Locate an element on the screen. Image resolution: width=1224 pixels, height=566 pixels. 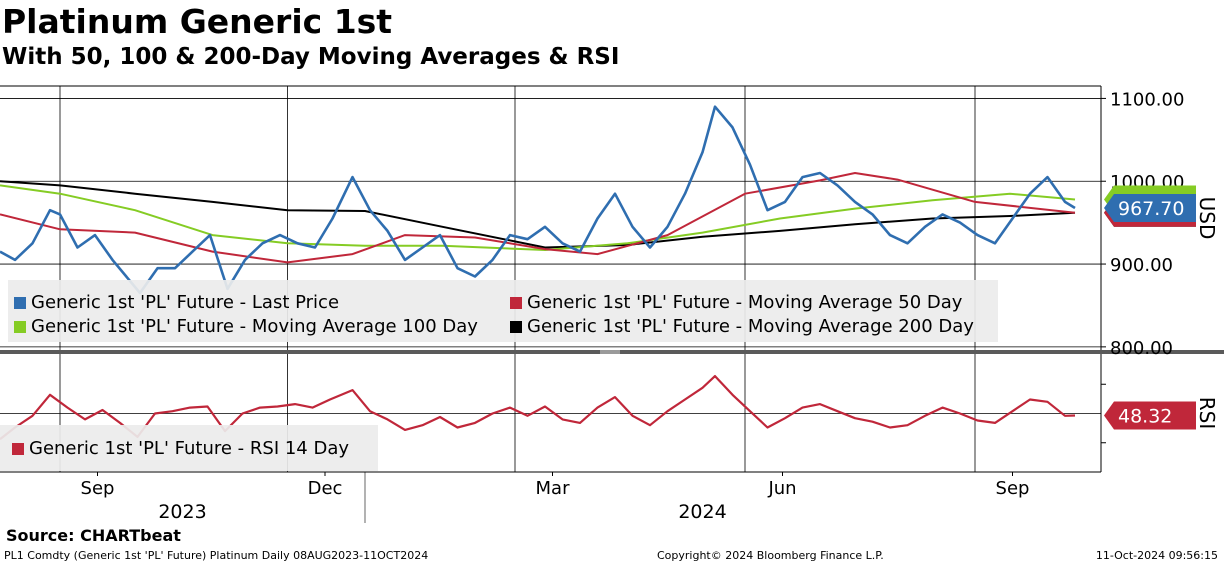
last-price-value-tag-text: 967.70 is located at coordinates (1151, 209).